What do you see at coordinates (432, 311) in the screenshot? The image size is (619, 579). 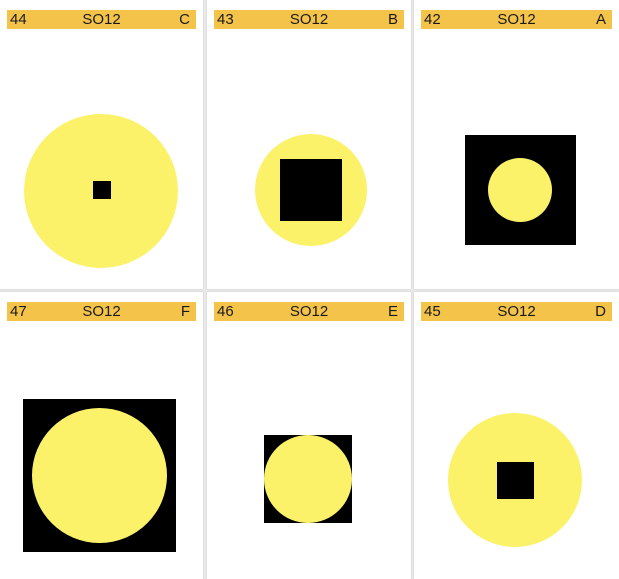 I see `card-number: 45` at bounding box center [432, 311].